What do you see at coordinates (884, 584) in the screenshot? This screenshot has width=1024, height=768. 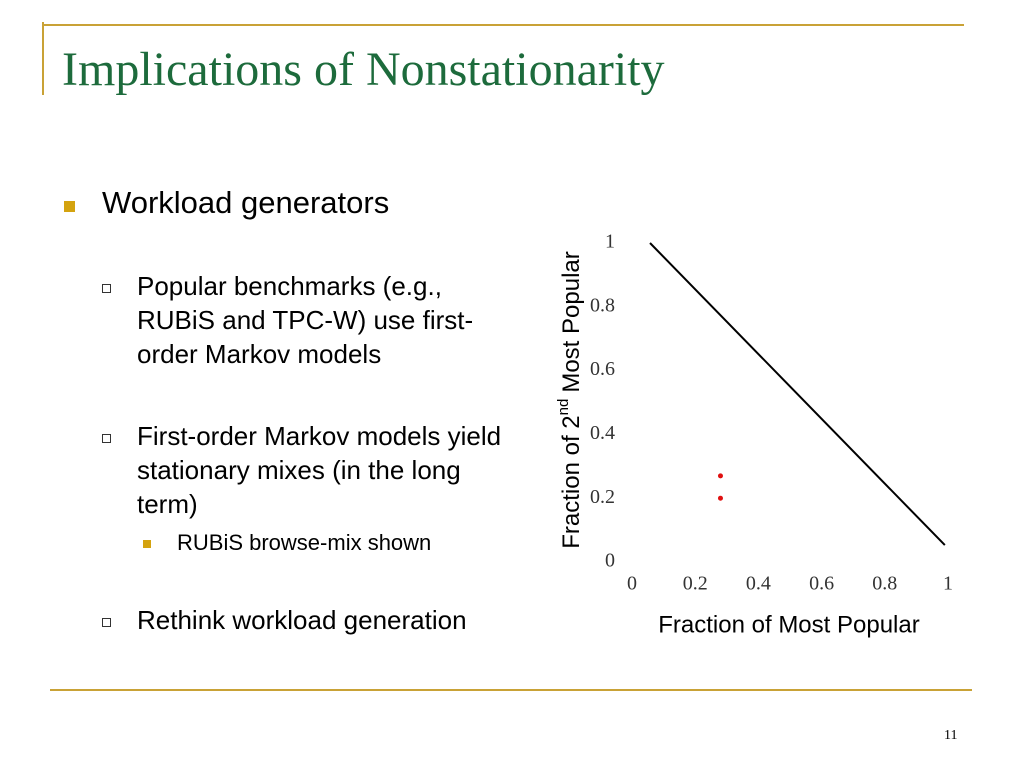 I see `x-tick-label: 0.8` at bounding box center [884, 584].